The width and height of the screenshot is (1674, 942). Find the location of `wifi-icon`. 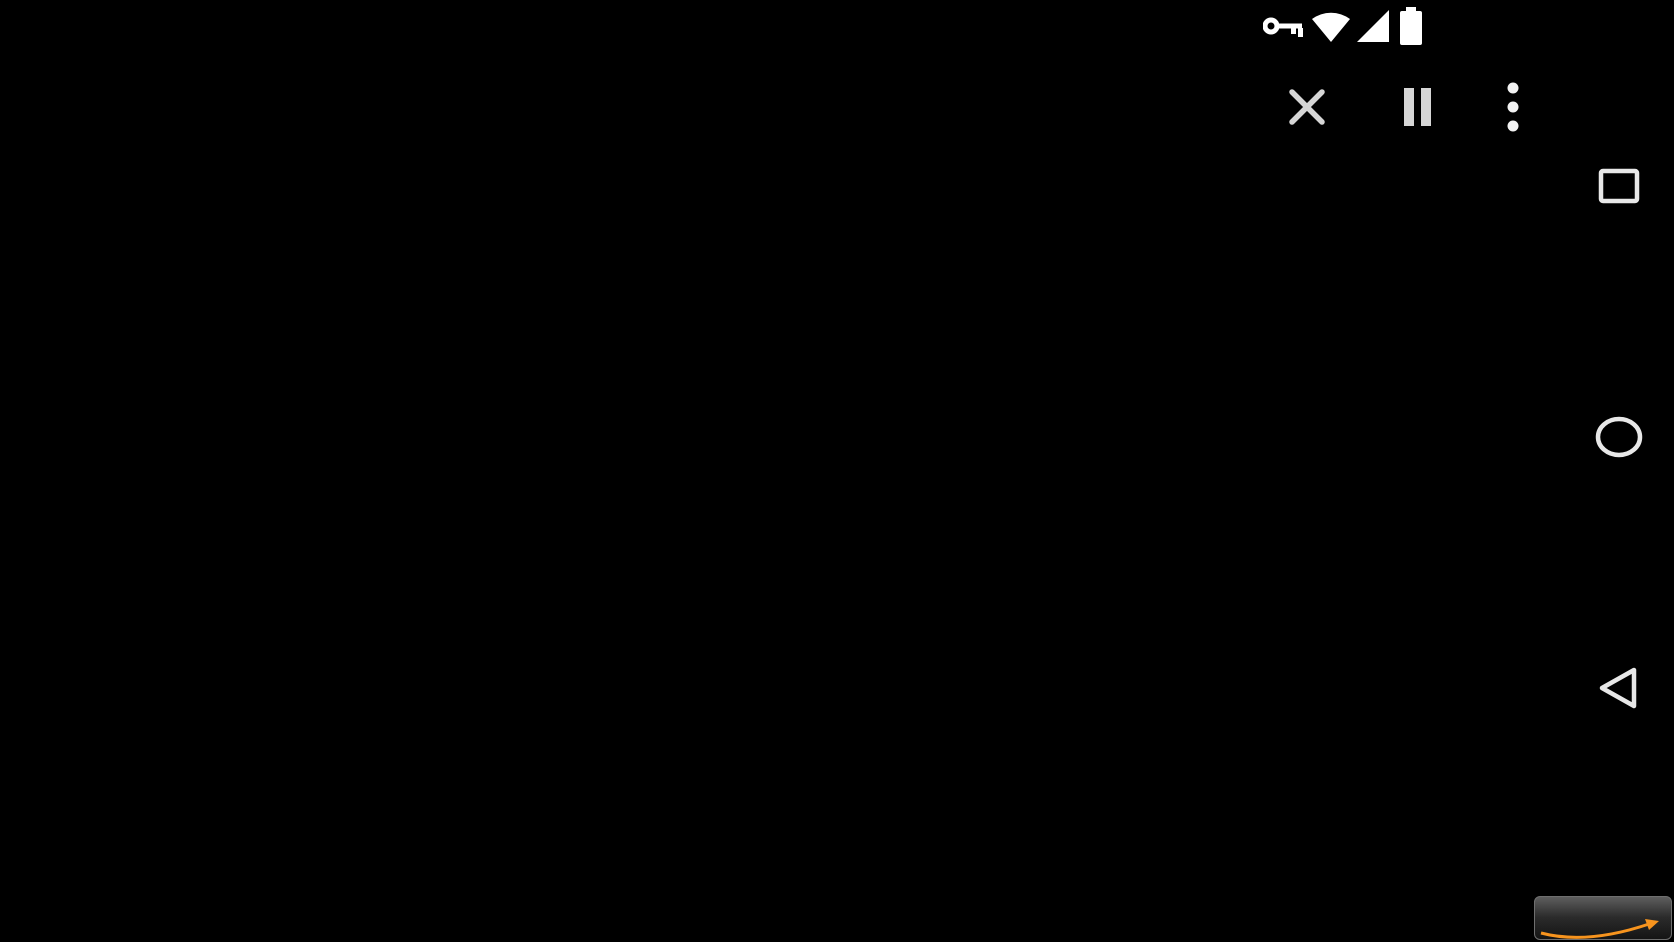

wifi-icon is located at coordinates (1331, 26).